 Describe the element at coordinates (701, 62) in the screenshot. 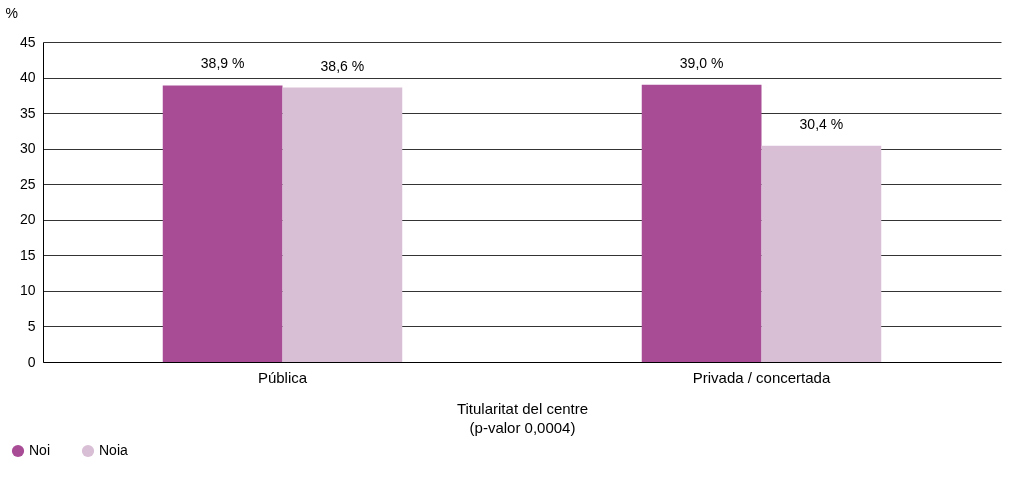

I see `data-label: 39,0 %` at that location.